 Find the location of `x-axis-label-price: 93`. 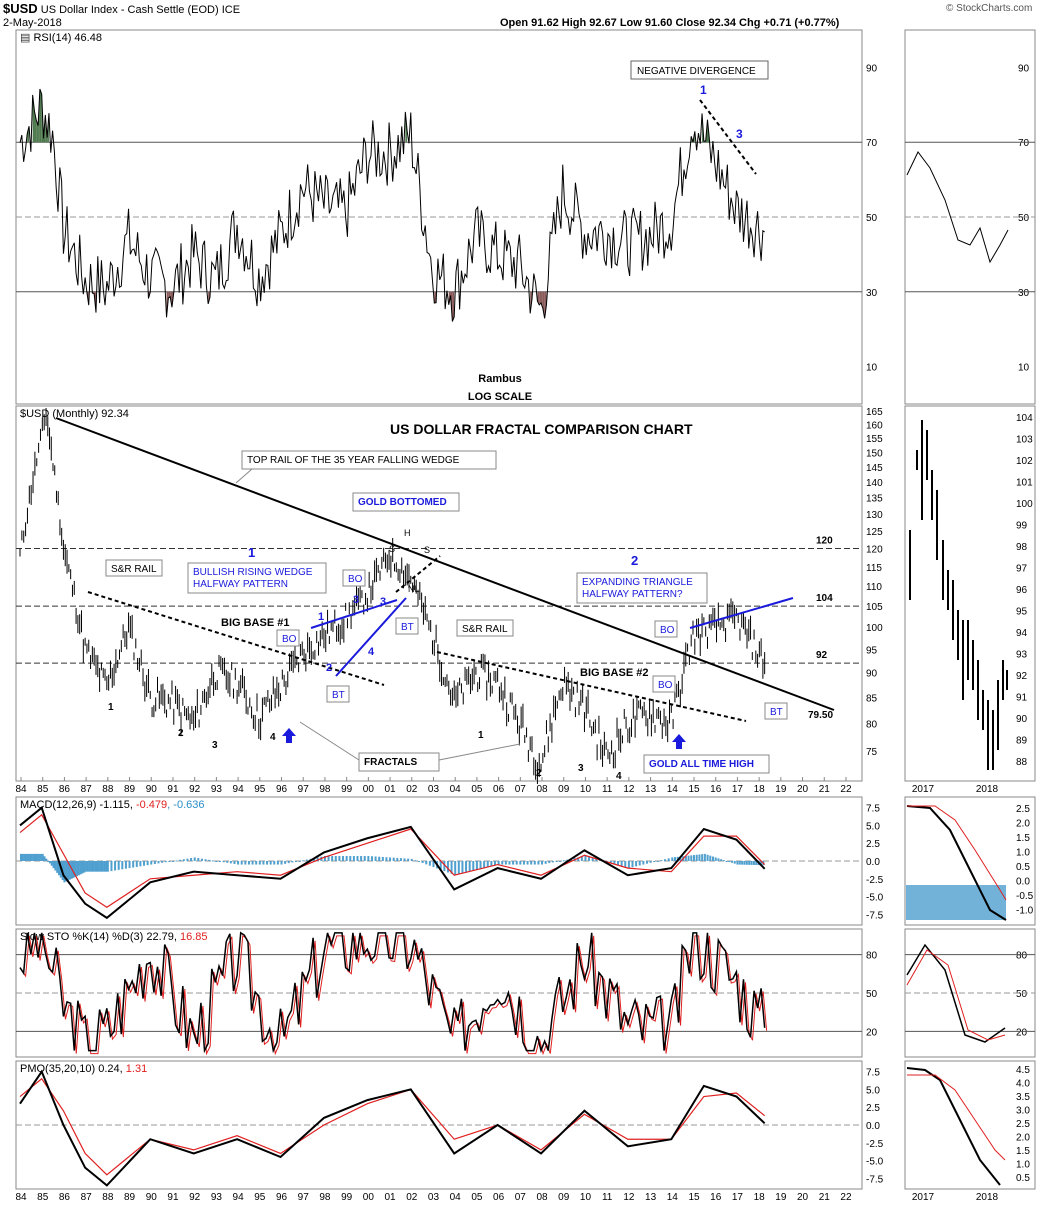

x-axis-label-price: 93 is located at coordinates (217, 789).